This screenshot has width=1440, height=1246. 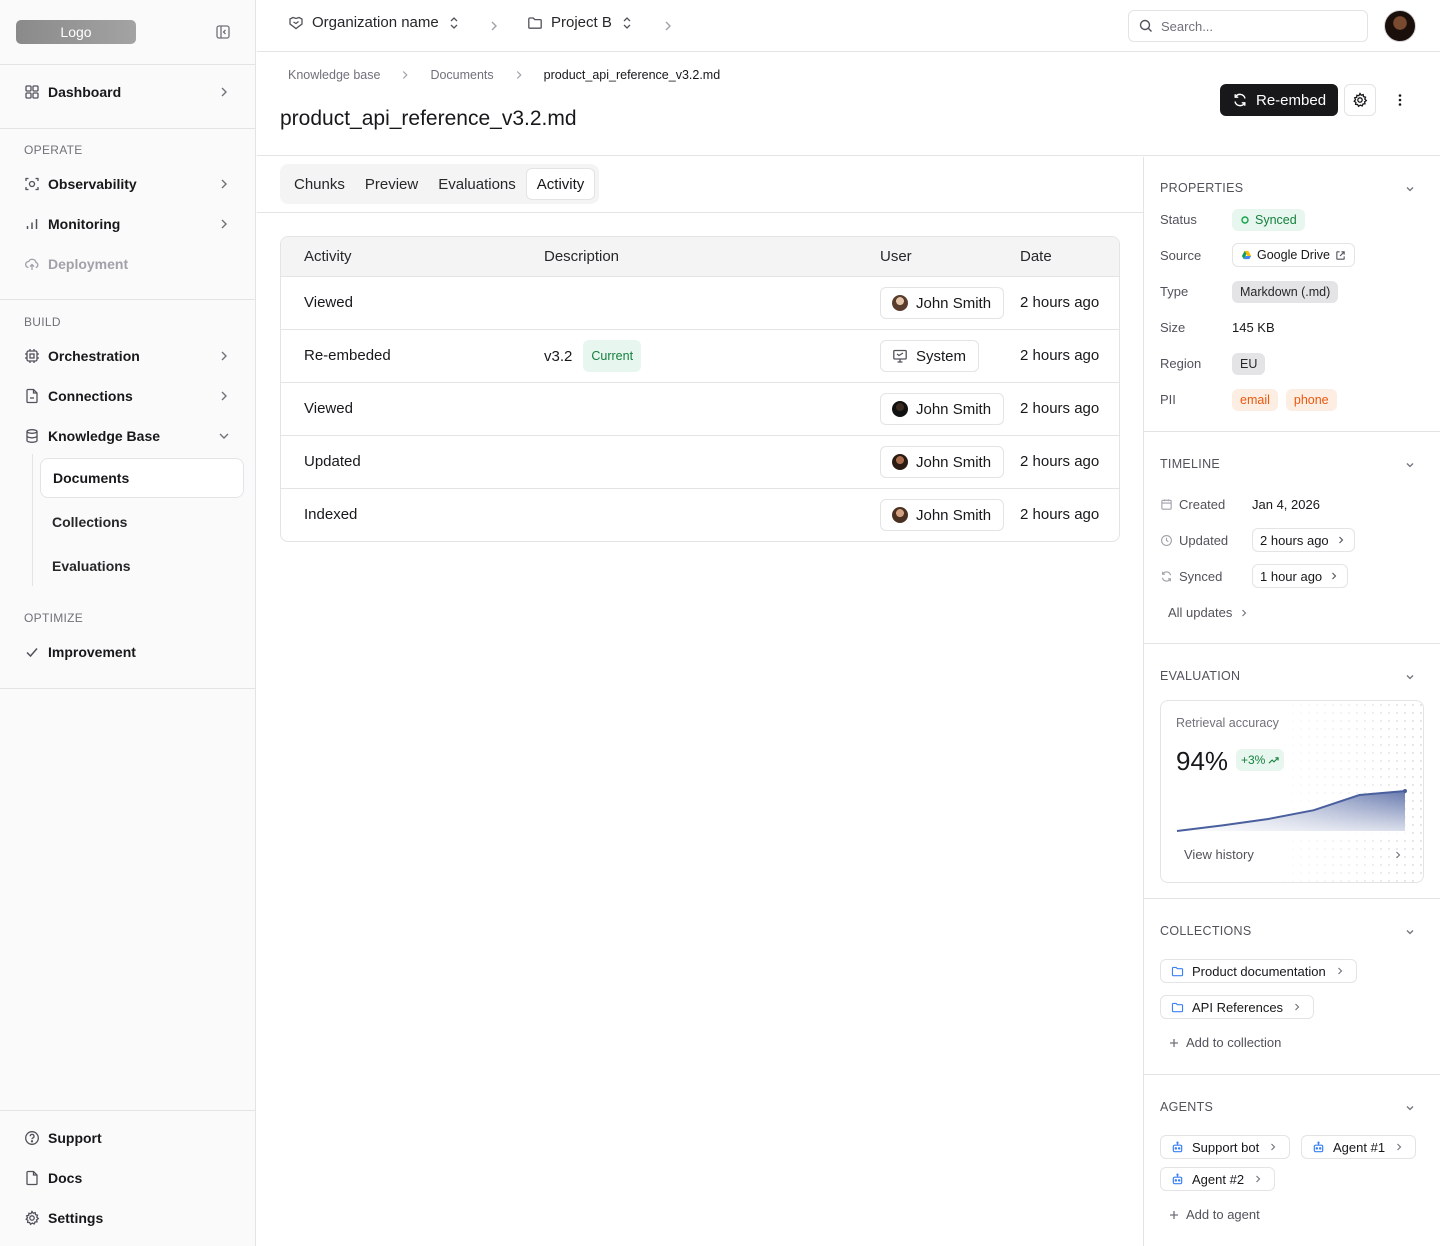 What do you see at coordinates (374, 22) in the screenshot?
I see `org-switcher: Organization name` at bounding box center [374, 22].